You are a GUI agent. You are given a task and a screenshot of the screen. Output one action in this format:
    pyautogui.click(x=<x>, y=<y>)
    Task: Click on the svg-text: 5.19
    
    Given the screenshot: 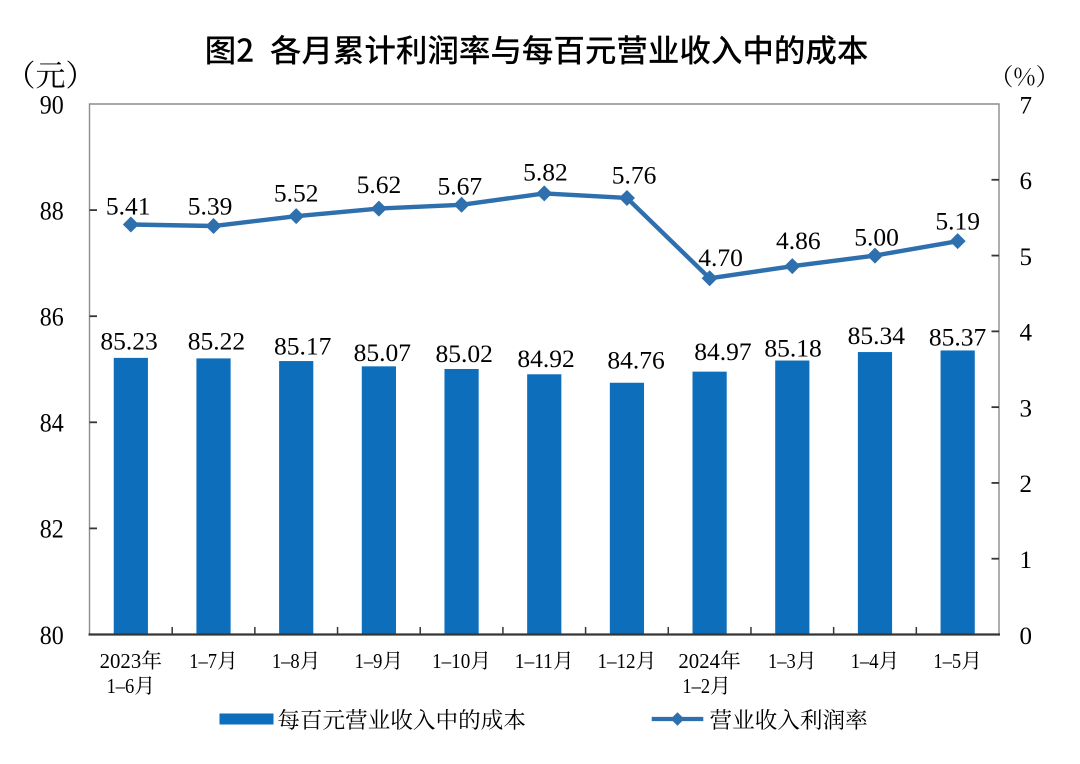 What is the action you would take?
    pyautogui.click(x=957, y=221)
    